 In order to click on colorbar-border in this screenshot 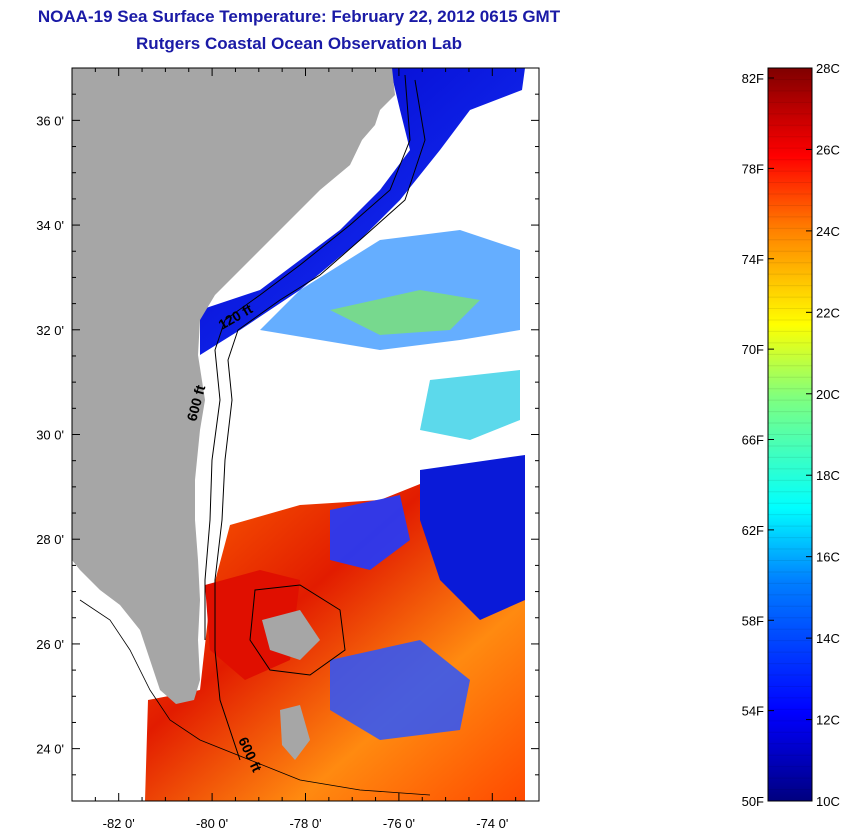, I will do `click(790, 434)`.